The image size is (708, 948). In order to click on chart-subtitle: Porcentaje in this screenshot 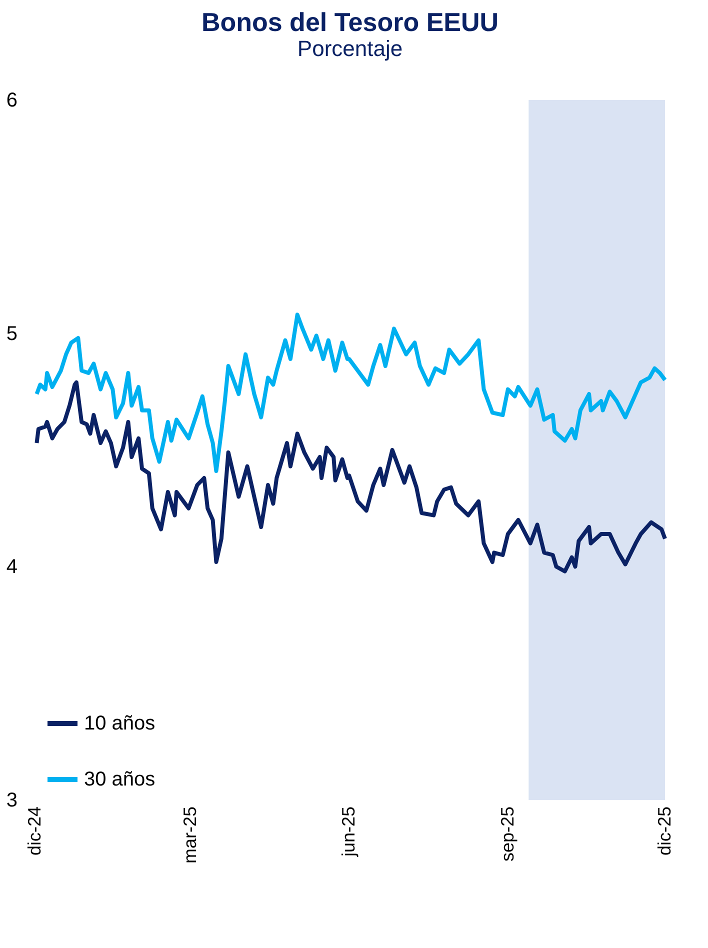, I will do `click(350, 48)`.